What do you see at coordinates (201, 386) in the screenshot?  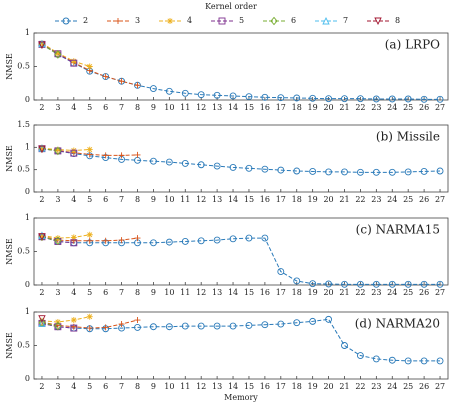 I see `x-tick-label: 12` at bounding box center [201, 386].